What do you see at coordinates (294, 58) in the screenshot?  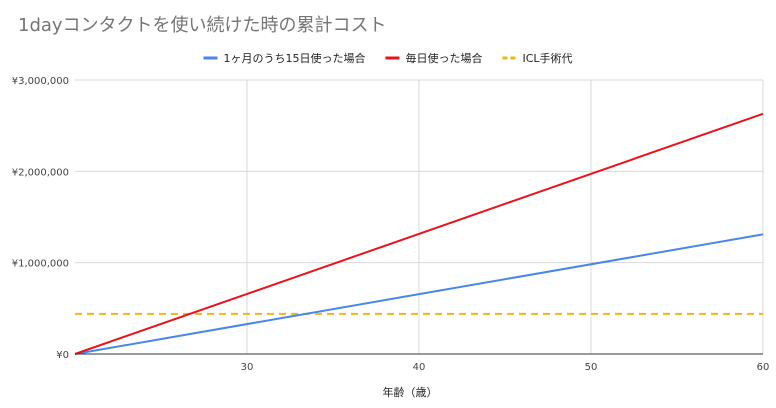 I see `legend-label: 1ヶ月のうち15日使った場合` at bounding box center [294, 58].